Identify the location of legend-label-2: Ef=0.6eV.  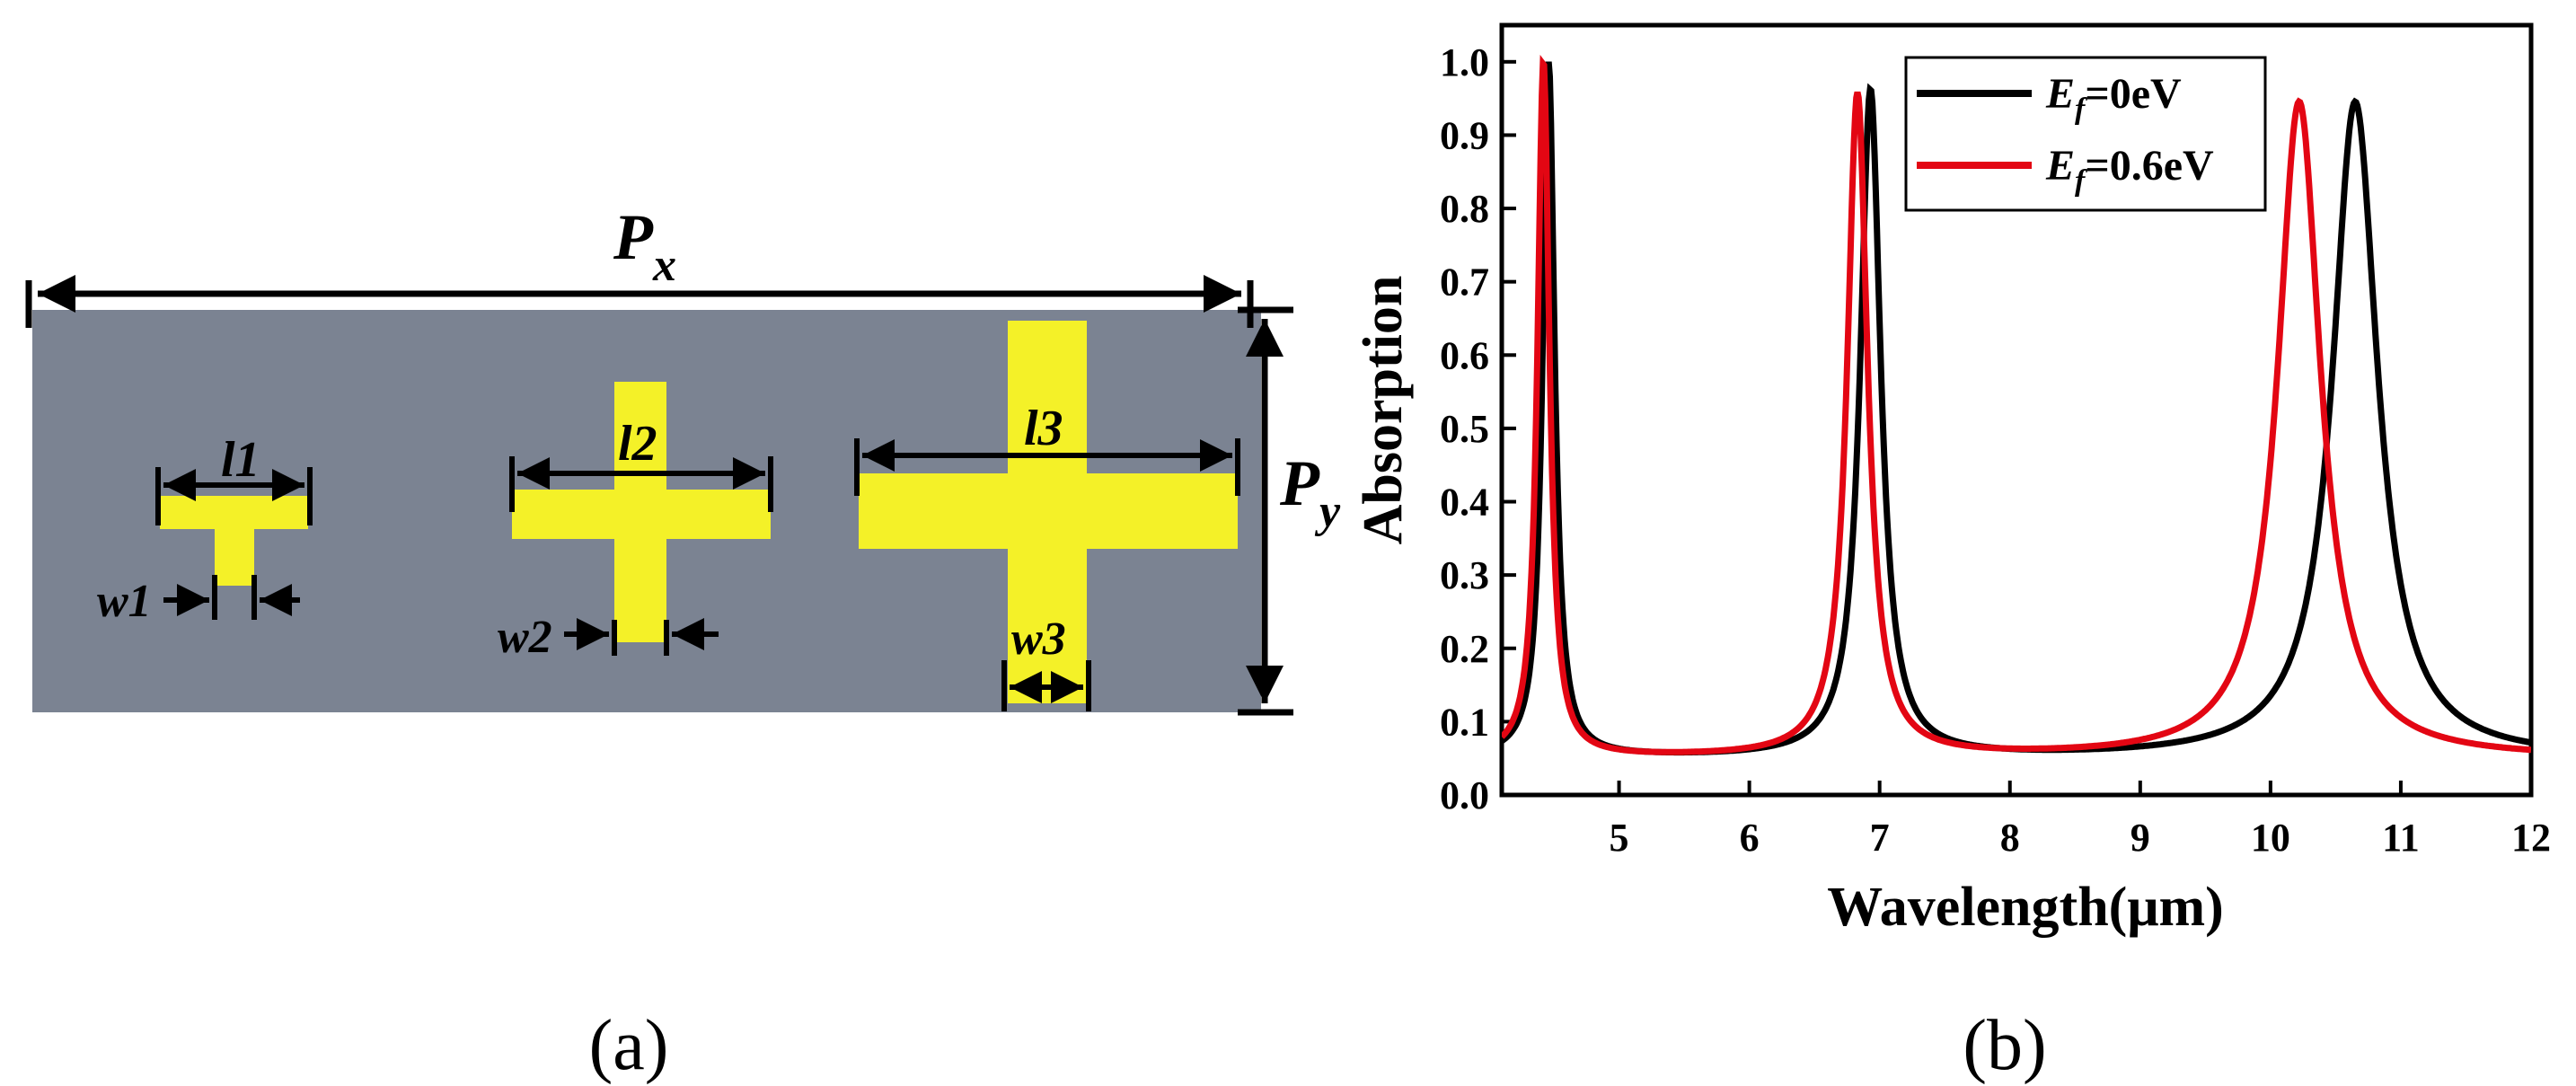
(2129, 170).